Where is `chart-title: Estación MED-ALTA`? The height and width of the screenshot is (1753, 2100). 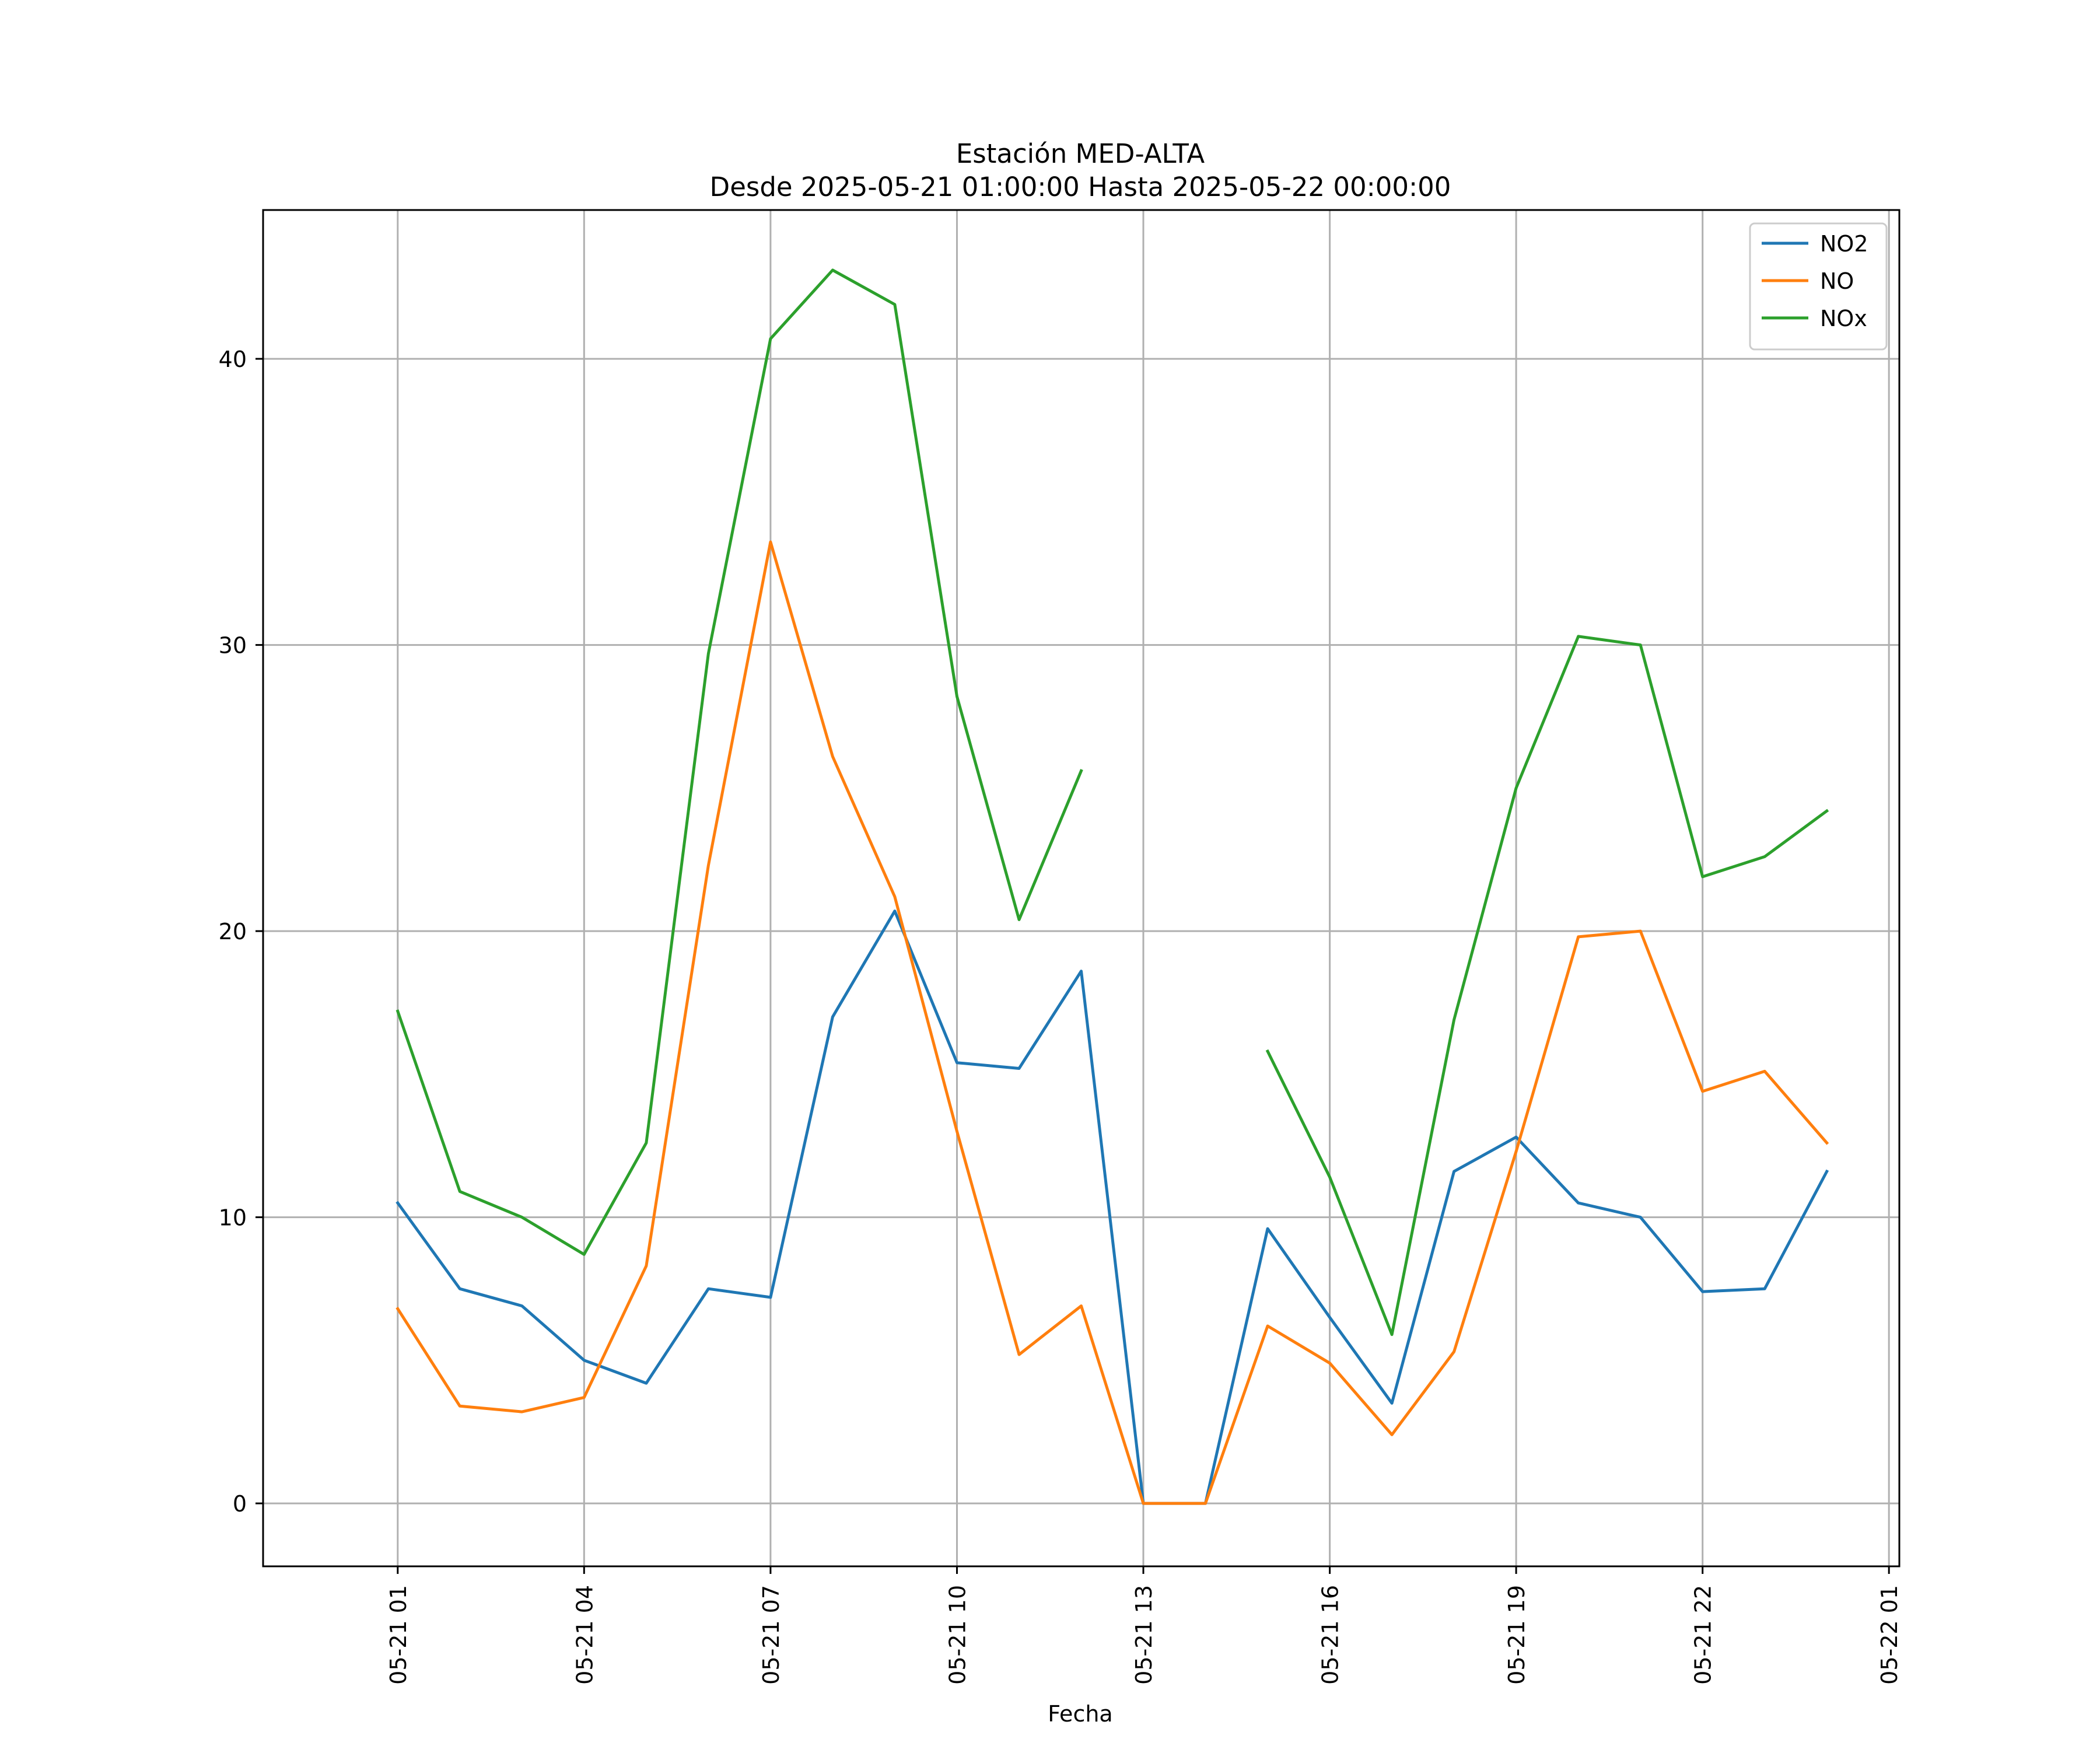 chart-title: Estación MED-ALTA is located at coordinates (1080, 153).